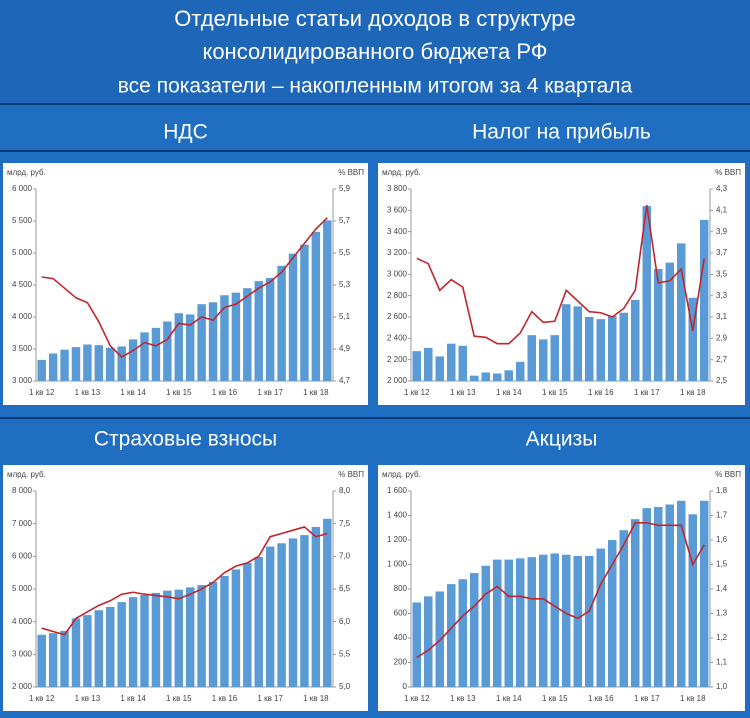 This screenshot has width=750, height=718. Describe the element at coordinates (722, 539) in the screenshot. I see `y2-tick-label: 1,6` at that location.